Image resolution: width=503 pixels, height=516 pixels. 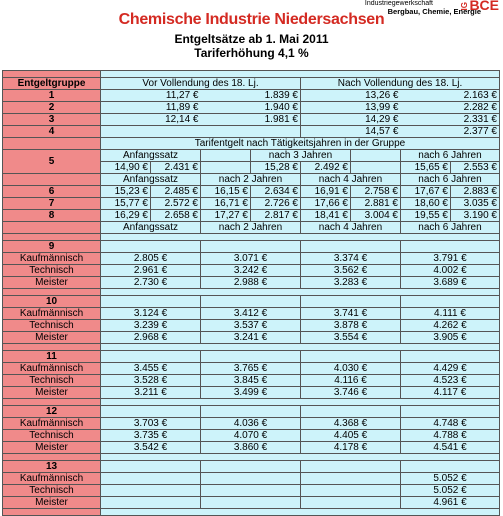 I want to click on rate-value: 16,29 €, so click(x=125, y=215).